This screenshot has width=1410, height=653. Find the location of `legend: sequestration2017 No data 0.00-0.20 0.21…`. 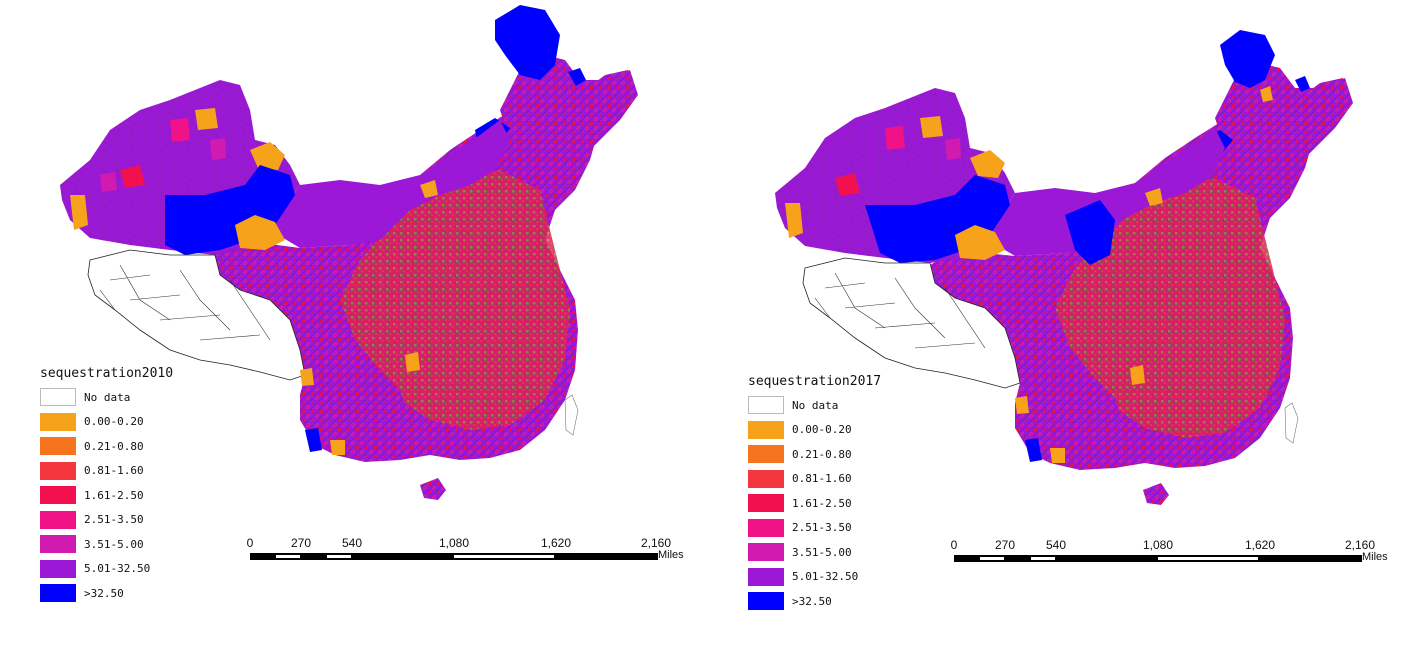

legend: sequestration2017 No data 0.00-0.20 0.21… is located at coordinates (814, 494).